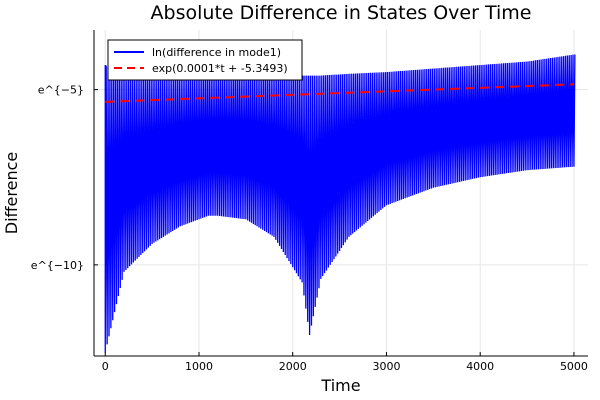 The image size is (600, 400). I want to click on legend-label-mode1: ln(difference in mode1), so click(216, 52).